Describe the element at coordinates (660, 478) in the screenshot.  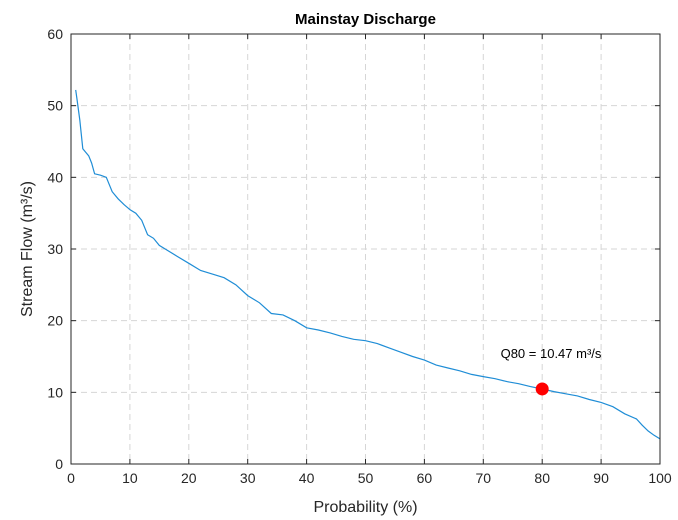
I see `x-tick-label: 100` at that location.